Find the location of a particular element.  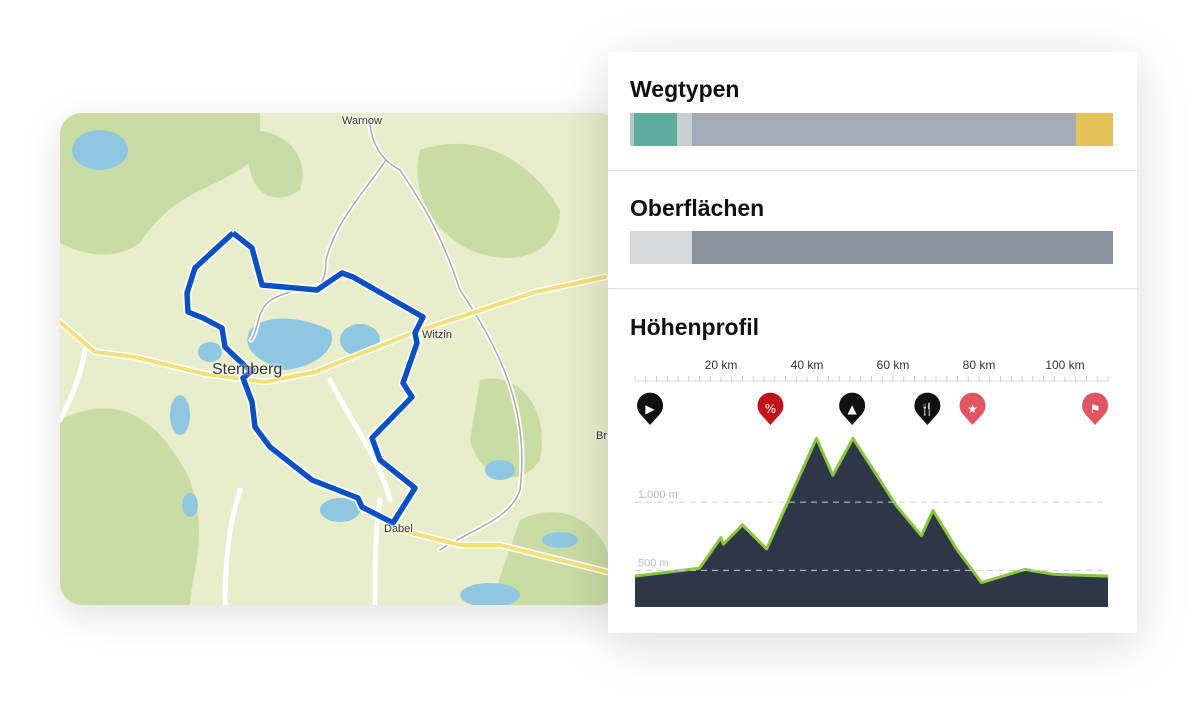

campsite-icon: ▲ is located at coordinates (852, 408).